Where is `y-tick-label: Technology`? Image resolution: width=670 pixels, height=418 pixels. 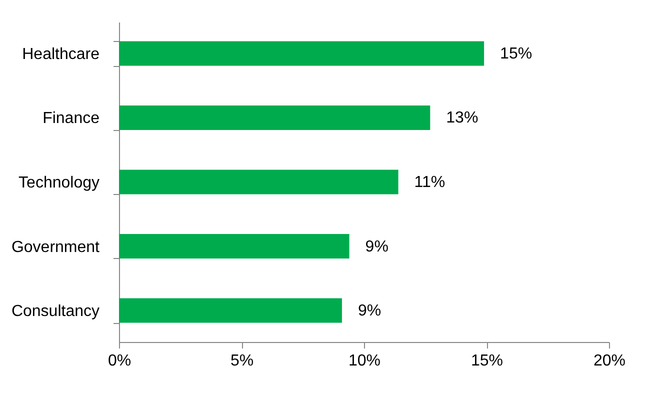 y-tick-label: Technology is located at coordinates (59, 183).